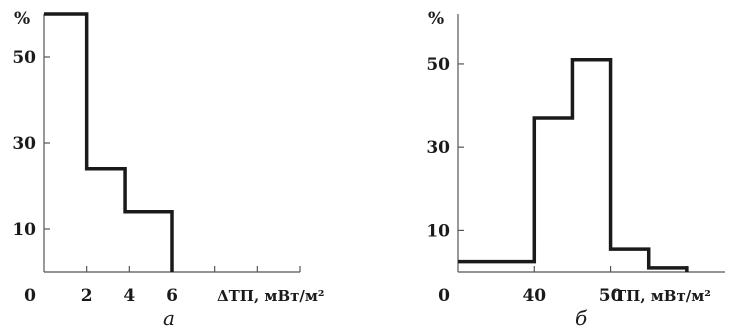 The height and width of the screenshot is (329, 740). What do you see at coordinates (581, 317) in the screenshot?
I see `panel-b-label: б` at bounding box center [581, 317].